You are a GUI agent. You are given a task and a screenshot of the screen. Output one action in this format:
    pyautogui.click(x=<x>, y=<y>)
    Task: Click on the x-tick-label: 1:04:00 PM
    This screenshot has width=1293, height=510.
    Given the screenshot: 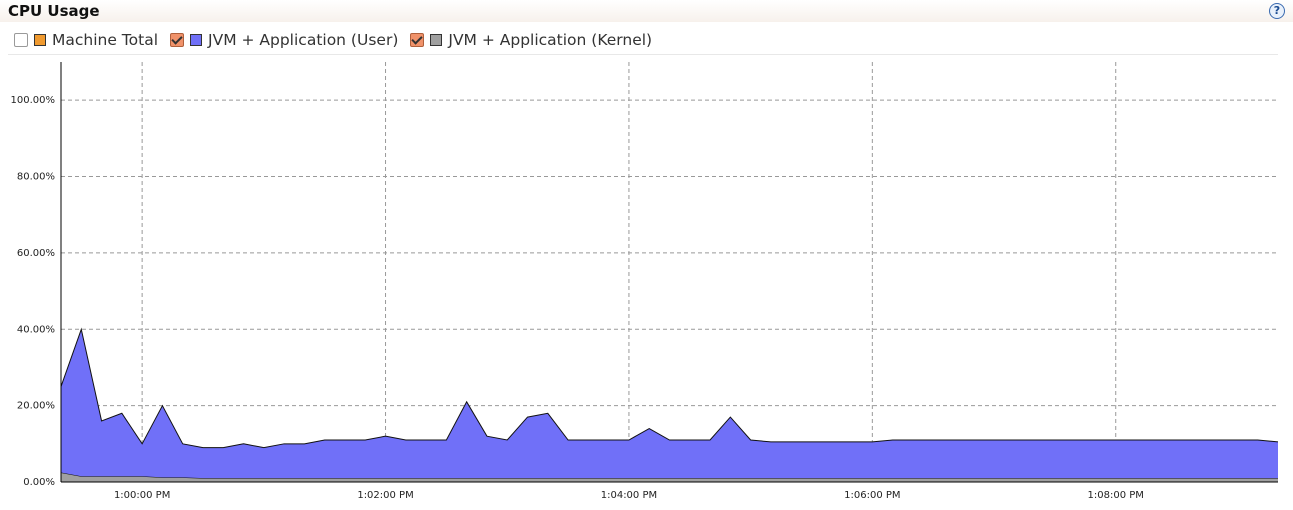 What is the action you would take?
    pyautogui.click(x=629, y=495)
    